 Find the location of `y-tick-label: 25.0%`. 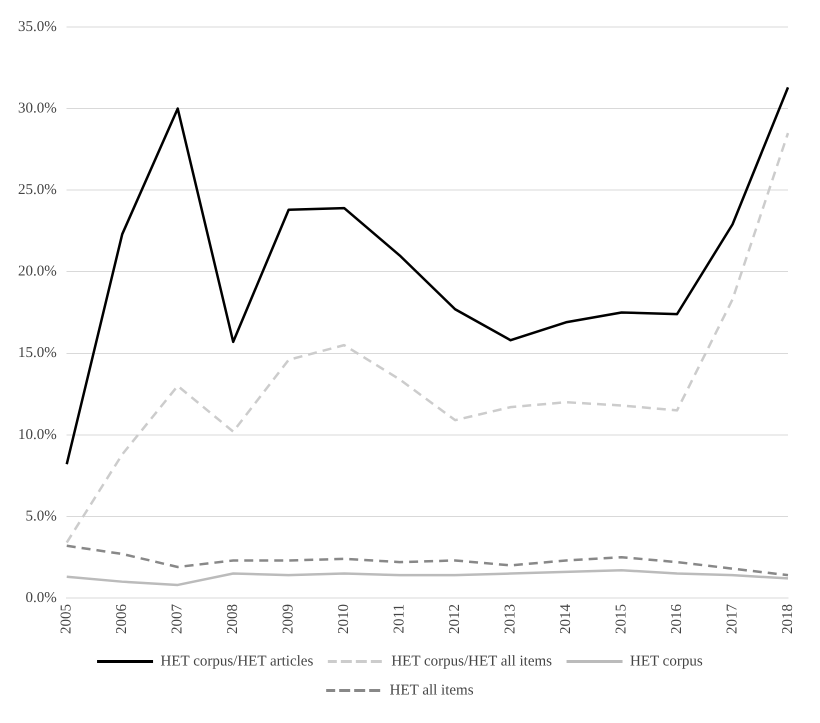

y-tick-label: 25.0% is located at coordinates (37, 190).